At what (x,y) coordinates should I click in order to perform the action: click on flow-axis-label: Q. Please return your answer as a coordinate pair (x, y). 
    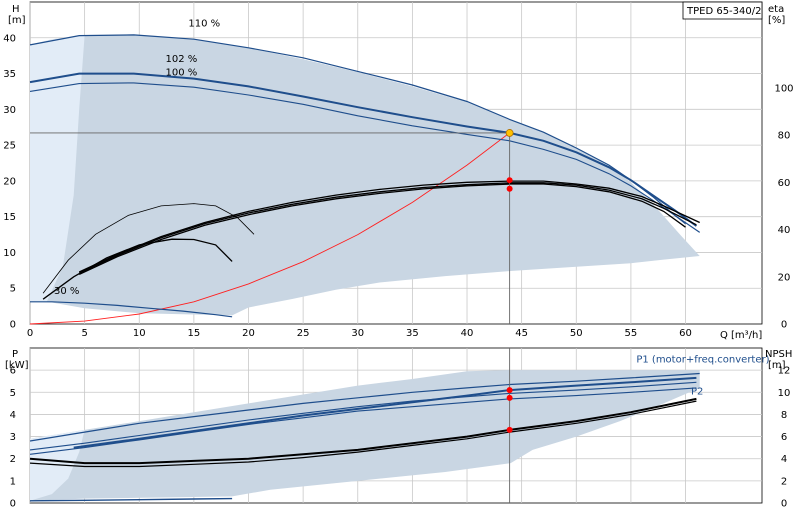
    Looking at the image, I should click on (724, 335).